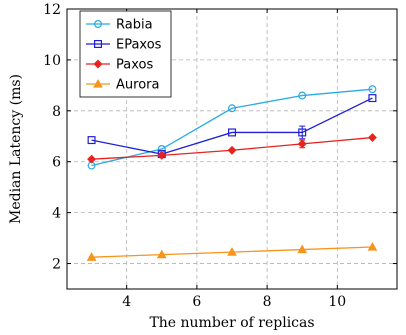  I want to click on legend-entry-rabia: Rabia, so click(119, 25).